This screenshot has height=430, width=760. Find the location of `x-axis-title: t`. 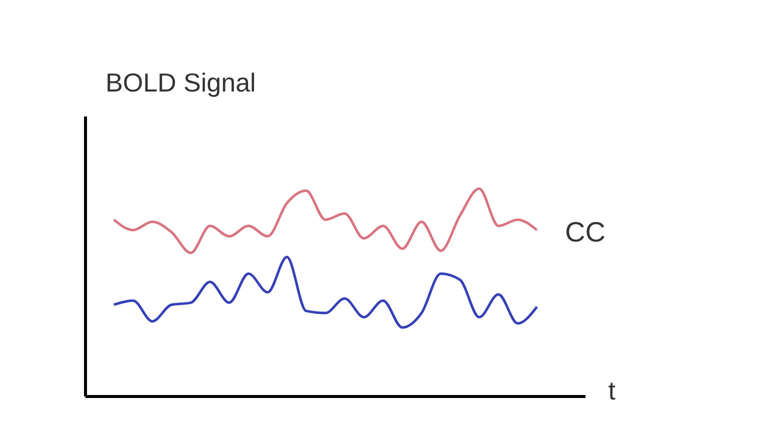

x-axis-title: t is located at coordinates (612, 391).